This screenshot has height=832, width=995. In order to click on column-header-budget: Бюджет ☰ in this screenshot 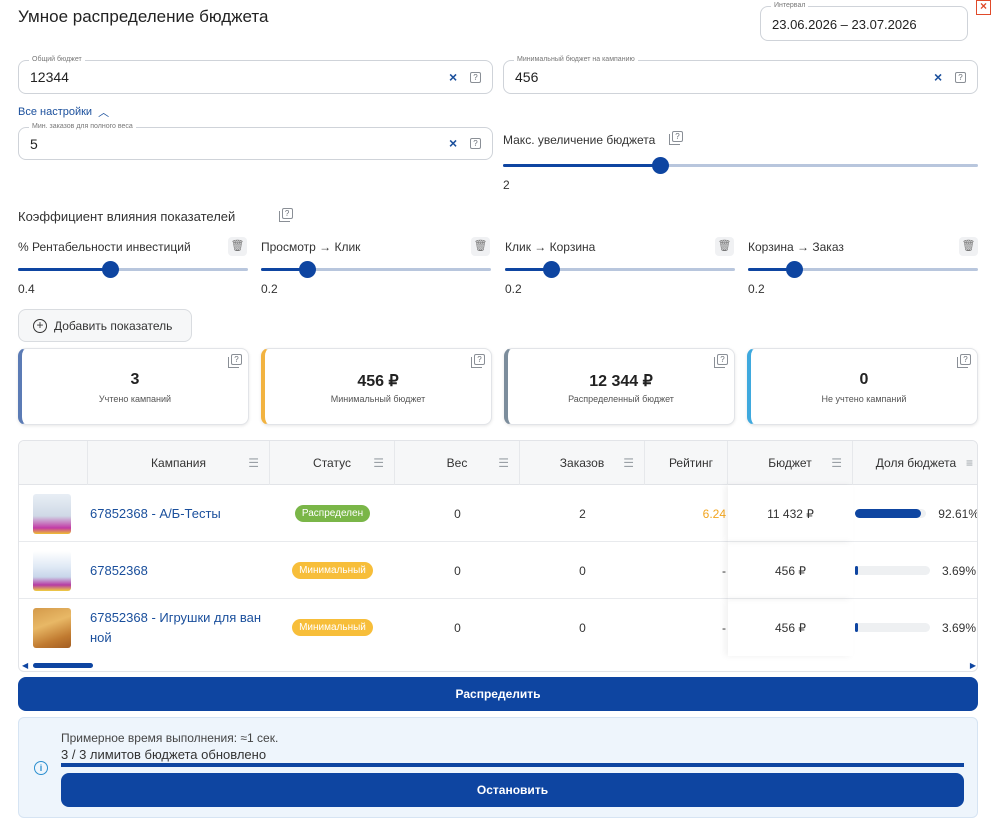, I will do `click(790, 463)`.